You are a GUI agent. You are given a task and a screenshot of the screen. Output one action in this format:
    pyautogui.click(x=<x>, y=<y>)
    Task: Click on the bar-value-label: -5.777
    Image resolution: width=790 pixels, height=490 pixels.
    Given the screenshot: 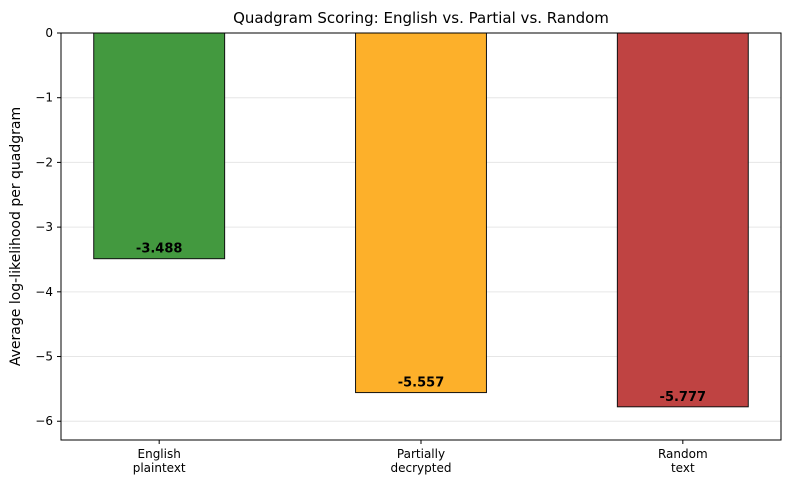 What is the action you would take?
    pyautogui.click(x=683, y=397)
    